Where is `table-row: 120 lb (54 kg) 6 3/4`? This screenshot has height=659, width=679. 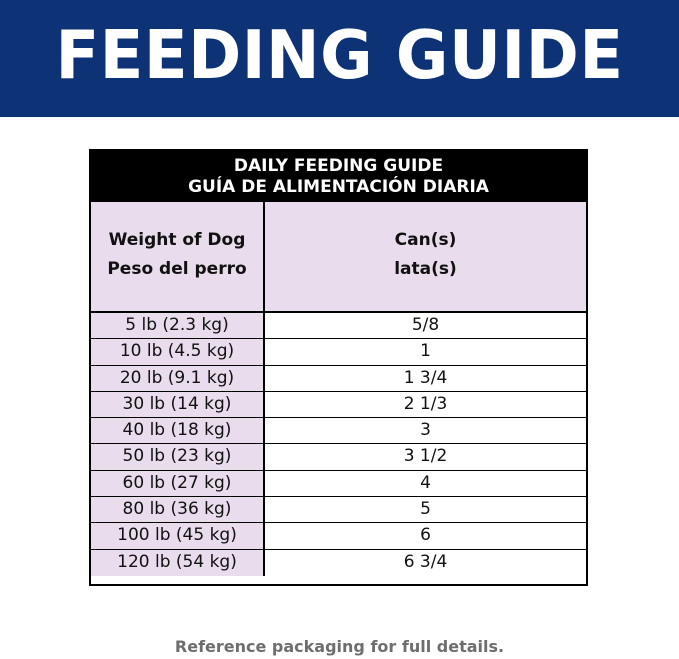
table-row: 120 lb (54 kg) 6 3/4 is located at coordinates (338, 562).